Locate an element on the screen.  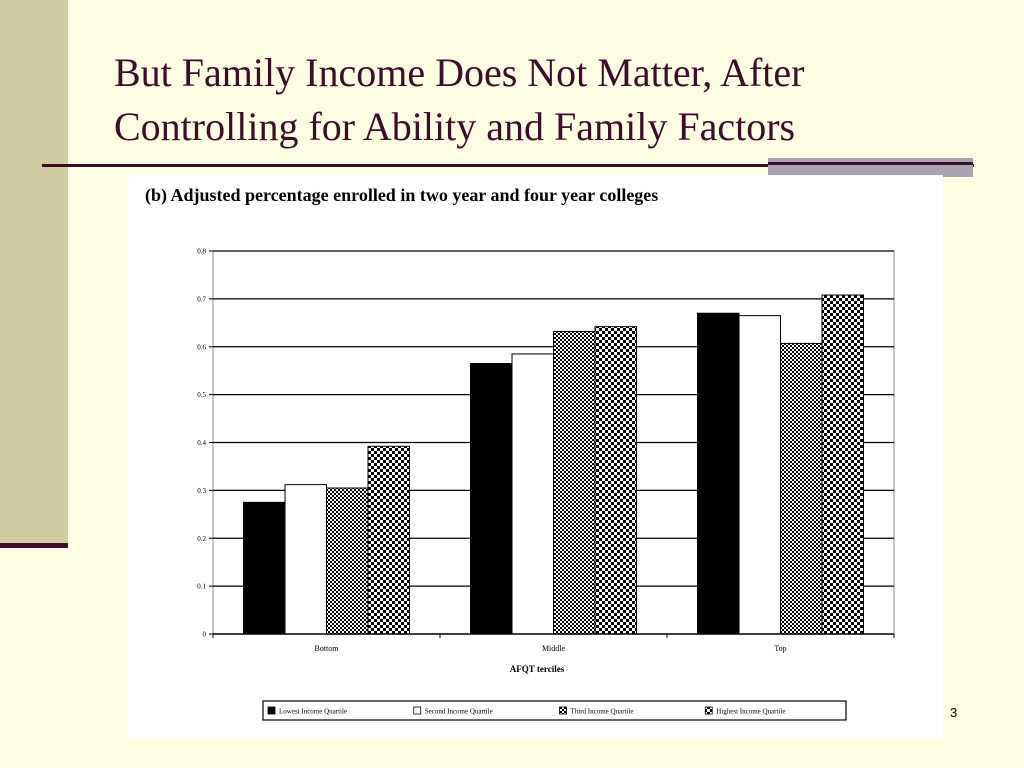
legend-box is located at coordinates (554, 710).